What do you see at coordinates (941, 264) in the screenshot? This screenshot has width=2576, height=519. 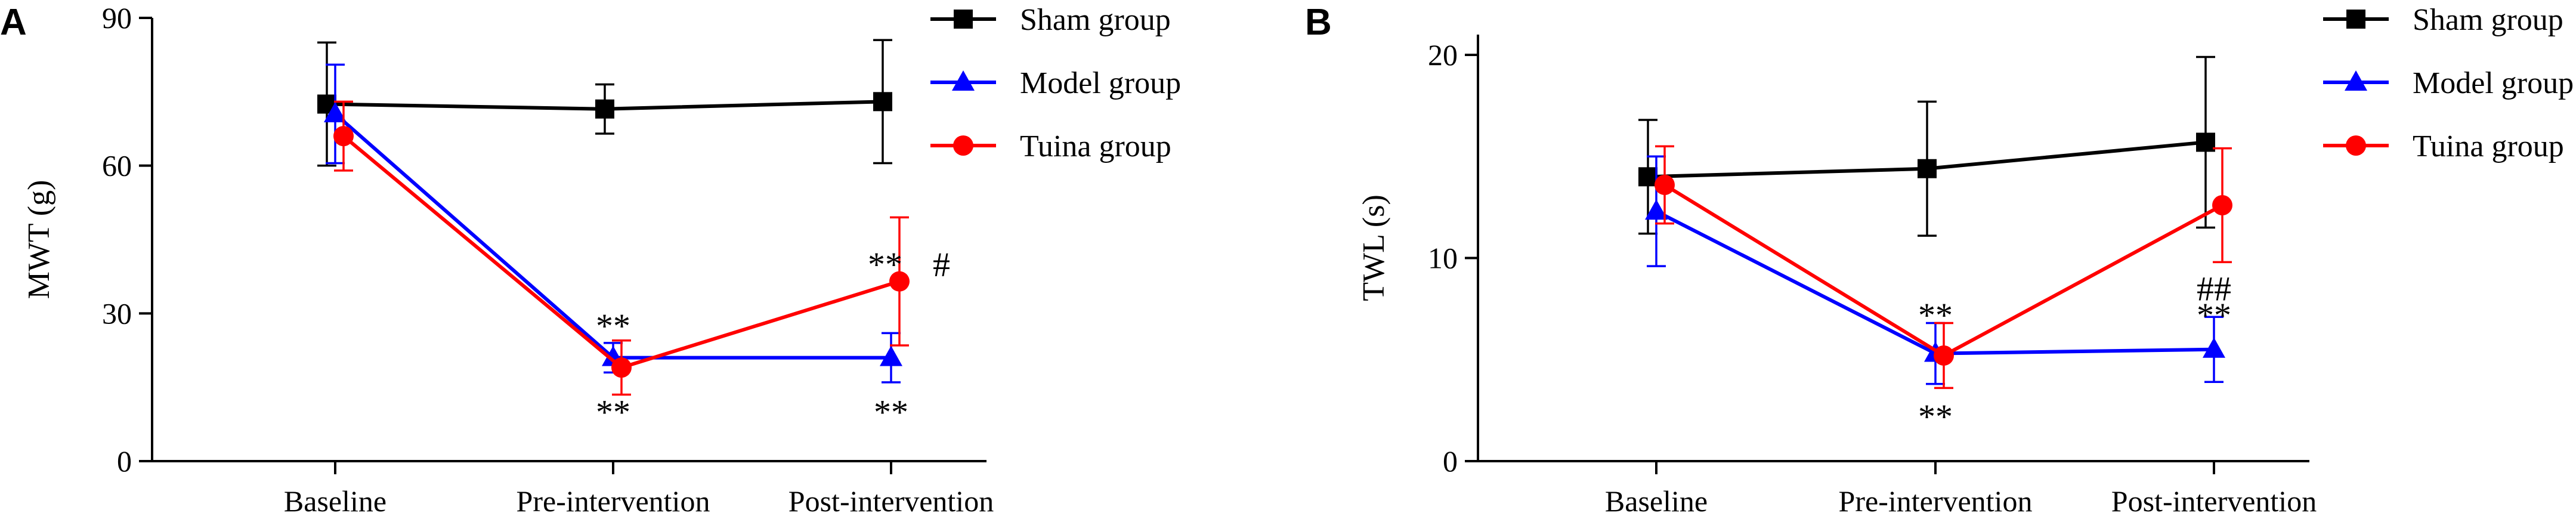 I see `significance-mark: #` at bounding box center [941, 264].